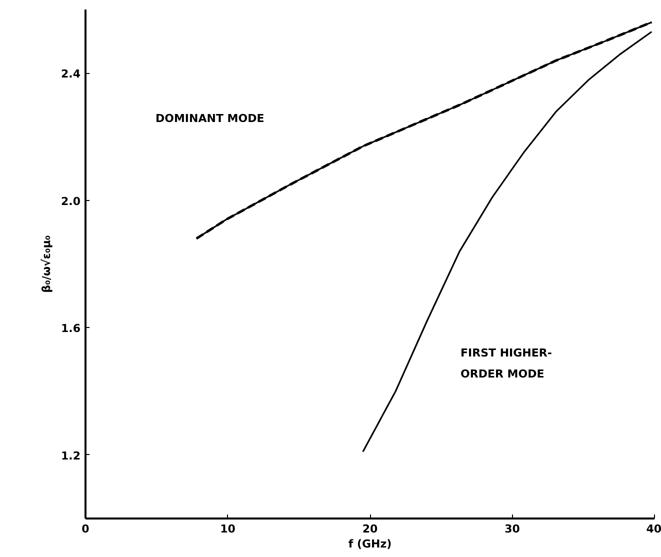 The image size is (661, 557). What do you see at coordinates (47, 264) in the screenshot?
I see `y-axis-title: β₀/ω√ε₀μ₀` at bounding box center [47, 264].